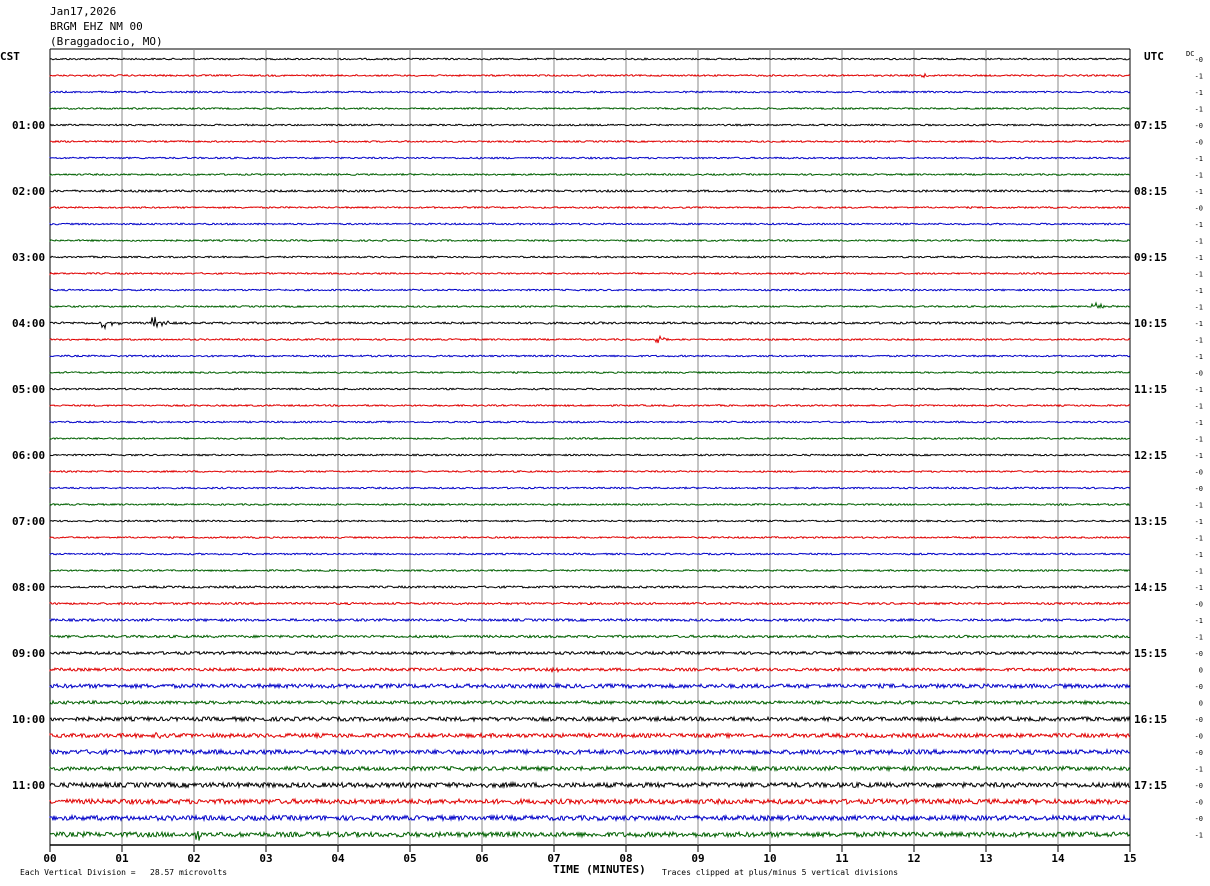 The image size is (1210, 886). Describe the element at coordinates (1150, 125) in the screenshot. I see `right-hour-label: 07:15` at that location.